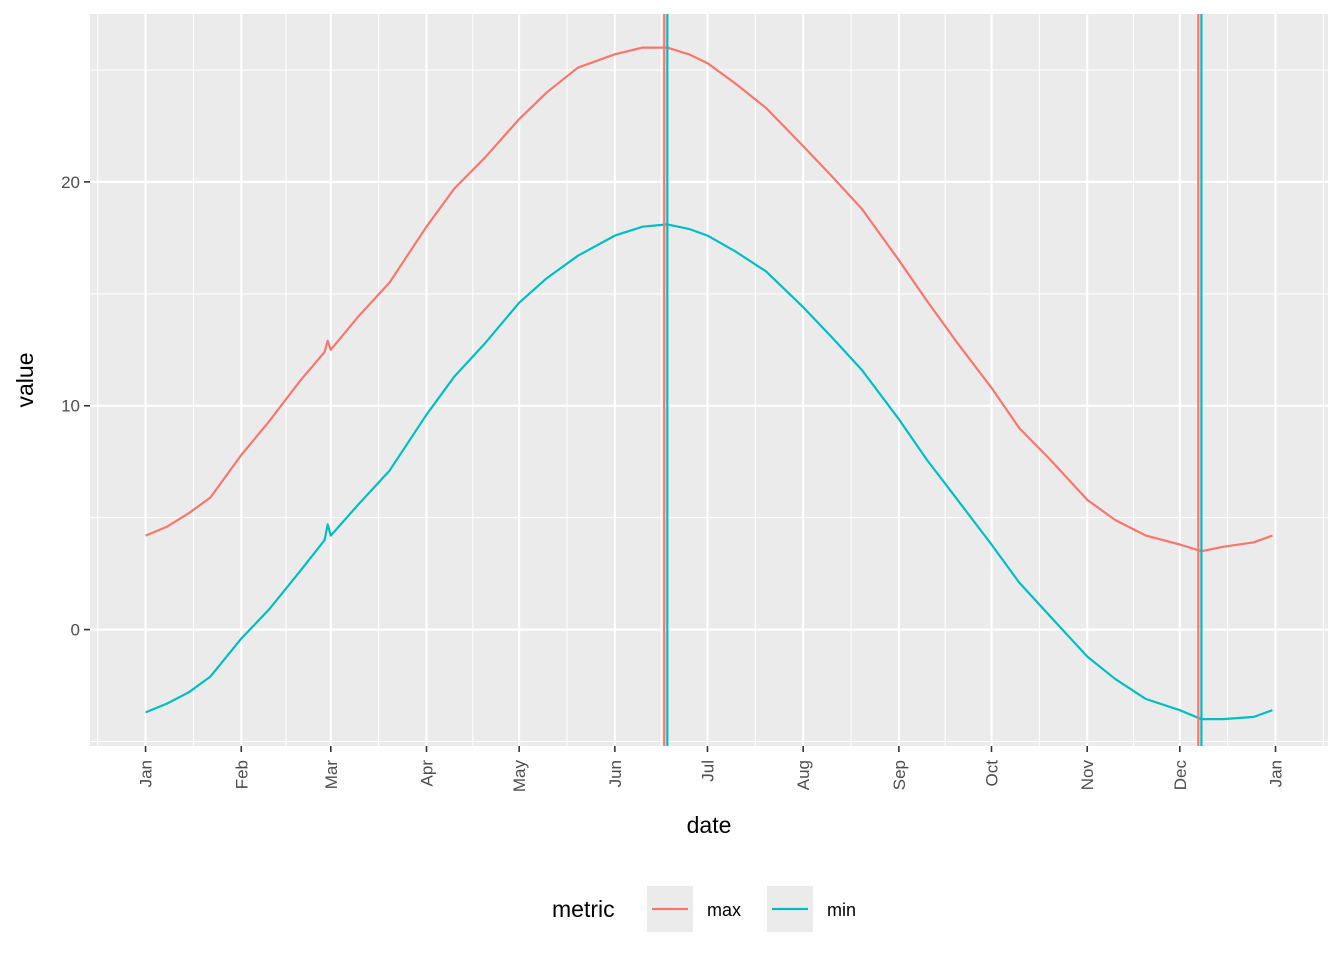 This screenshot has height=960, width=1344. Describe the element at coordinates (331, 775) in the screenshot. I see `x-tick-label: Mar` at that location.